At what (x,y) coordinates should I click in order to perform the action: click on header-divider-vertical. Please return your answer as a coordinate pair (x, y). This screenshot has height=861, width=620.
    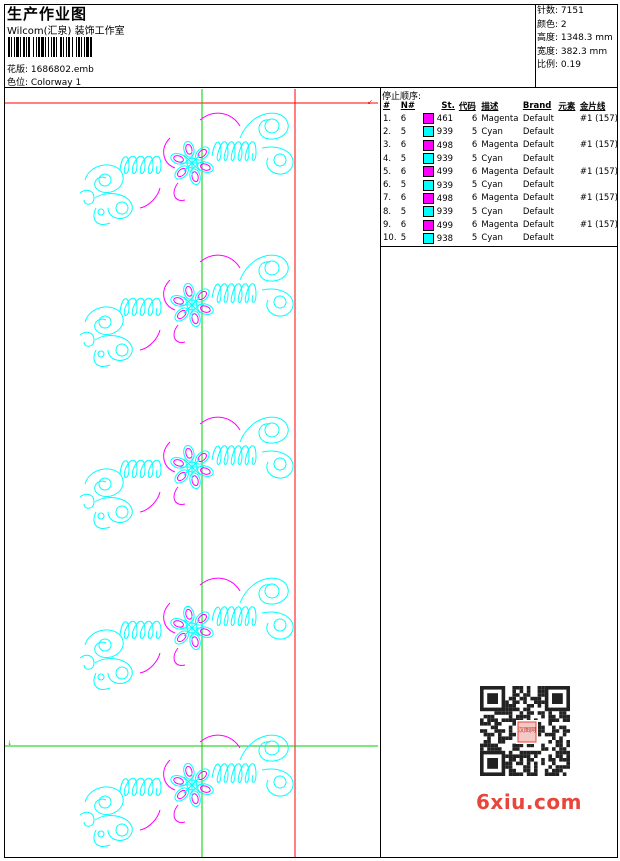
    Looking at the image, I should click on (535, 46).